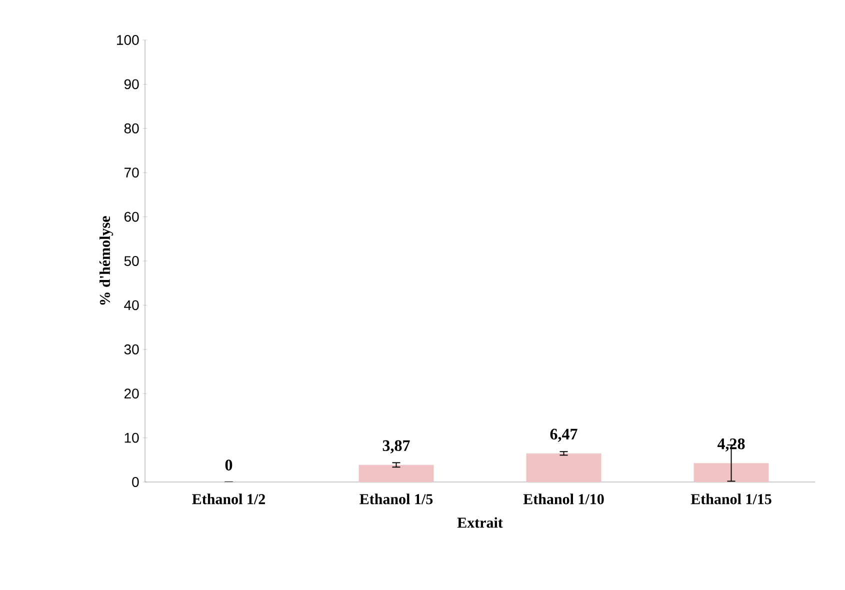 The width and height of the screenshot is (845, 590). Describe the element at coordinates (131, 437) in the screenshot. I see `y-tick-label: 10` at that location.